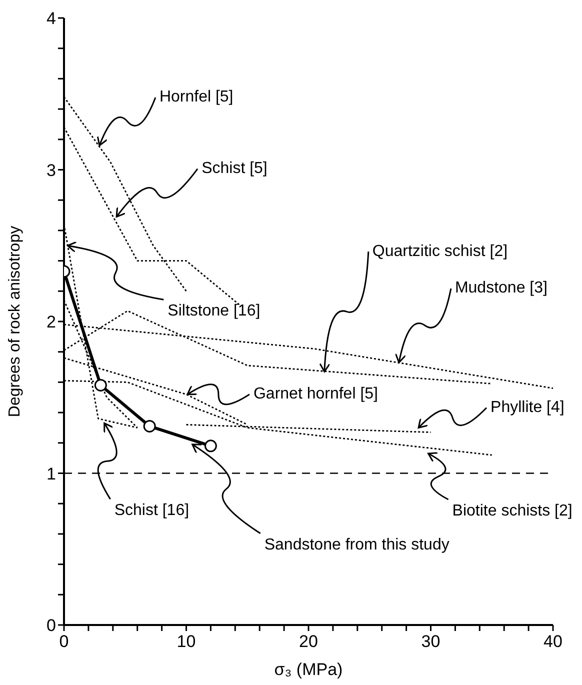  Describe the element at coordinates (51, 170) in the screenshot. I see `y-tick-label: 3` at that location.